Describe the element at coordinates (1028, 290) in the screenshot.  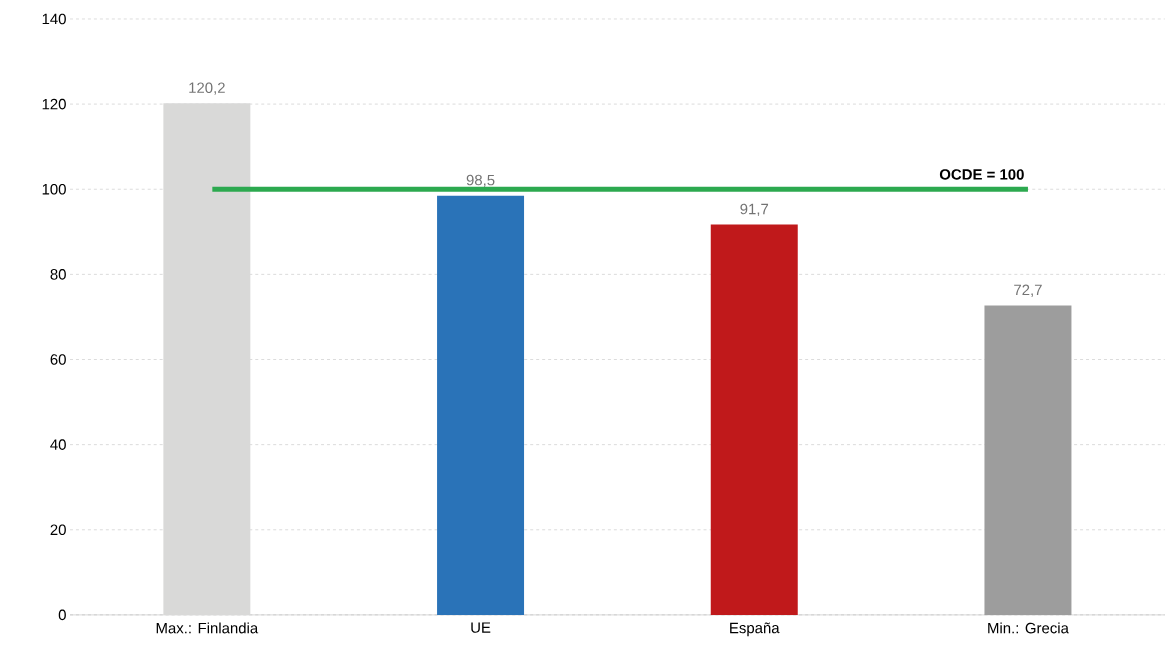
I see `data-label: 72,7` at that location.